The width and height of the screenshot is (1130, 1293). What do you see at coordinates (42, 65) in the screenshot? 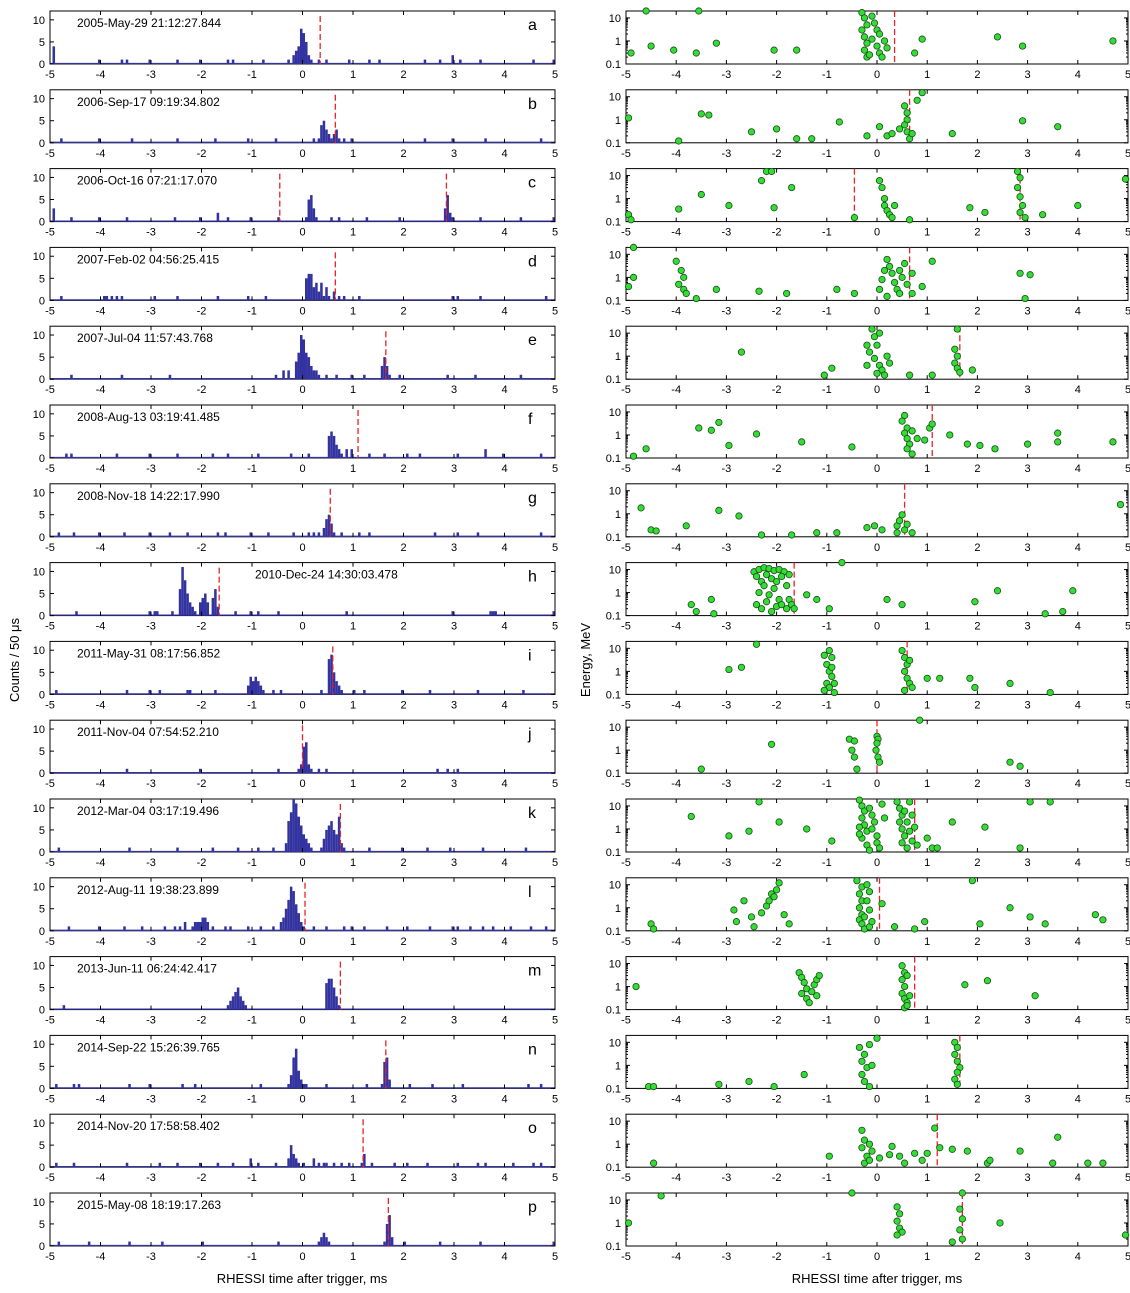
I see `y-tick-label: 0` at bounding box center [42, 65].